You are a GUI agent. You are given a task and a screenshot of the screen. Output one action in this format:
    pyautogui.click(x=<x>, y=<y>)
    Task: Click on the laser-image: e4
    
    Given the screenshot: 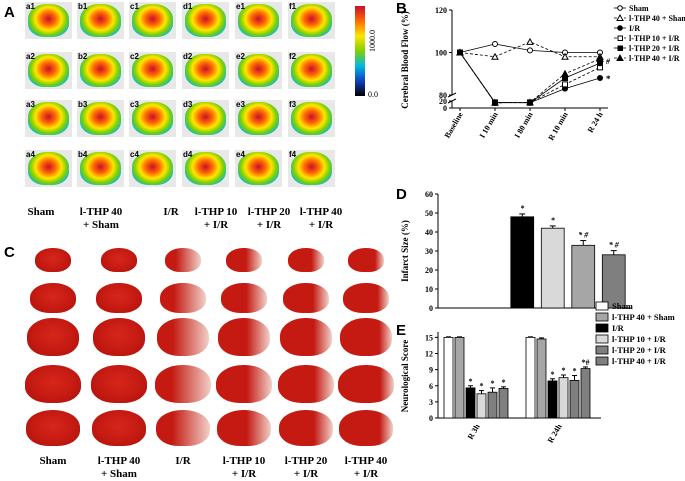 What is the action you would take?
    pyautogui.click(x=258, y=168)
    